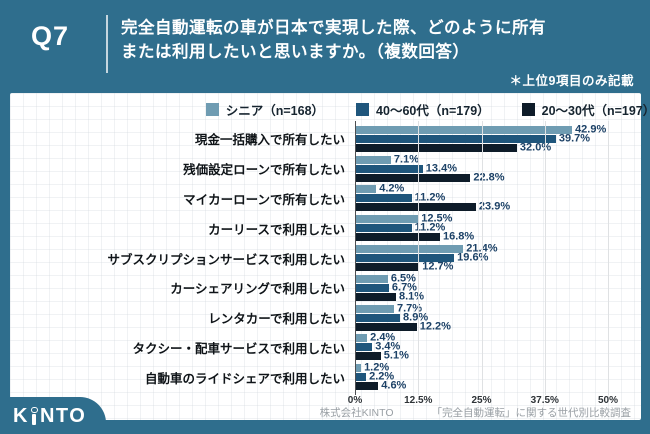 This screenshot has height=434, width=650. What do you see at coordinates (571, 81) in the screenshot?
I see `top9-note: ＊上位9項目のみ記載` at bounding box center [571, 81].